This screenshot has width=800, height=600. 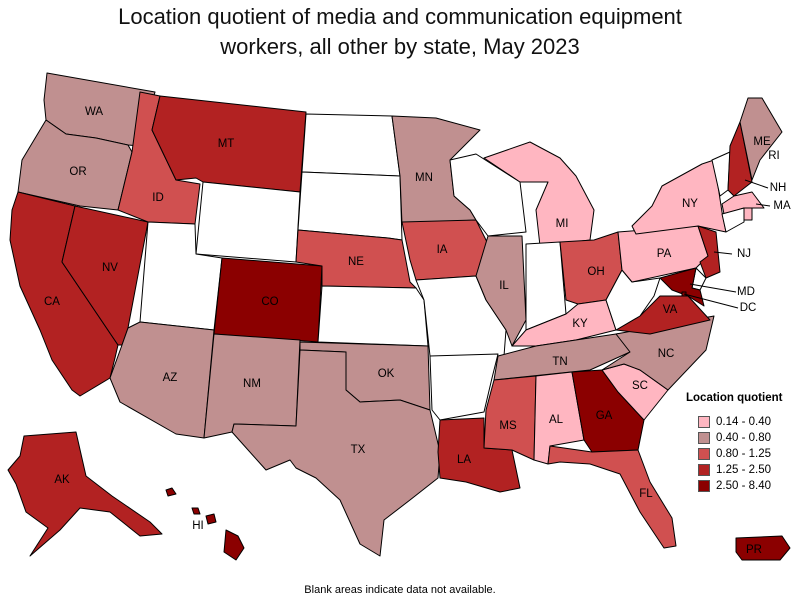 What do you see at coordinates (666, 354) in the screenshot?
I see `label-NC: NC` at bounding box center [666, 354].